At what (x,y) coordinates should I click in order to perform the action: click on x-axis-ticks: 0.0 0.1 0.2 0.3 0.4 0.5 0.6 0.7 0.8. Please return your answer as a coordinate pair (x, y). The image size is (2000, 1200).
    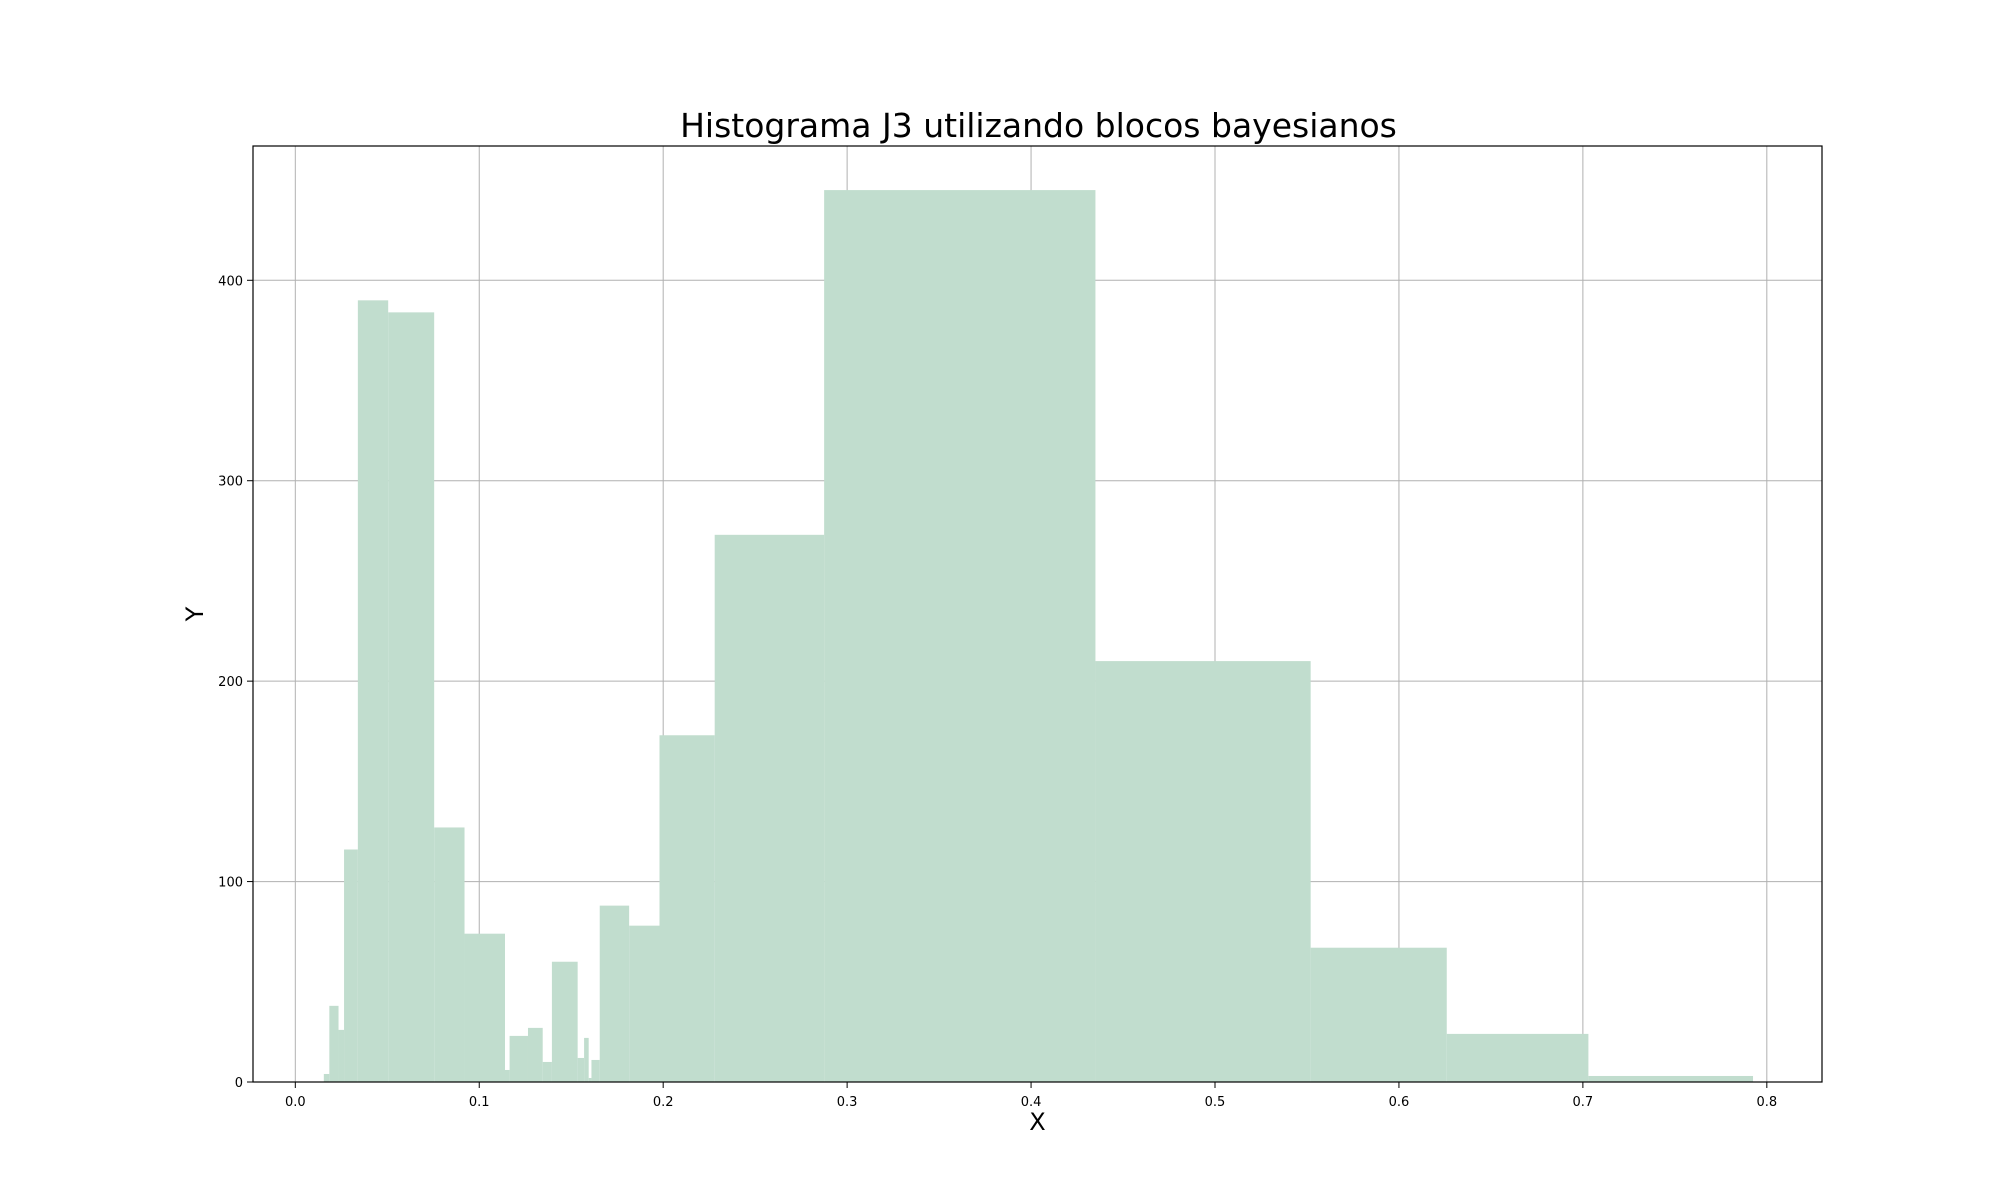
    Looking at the image, I should click on (1031, 1096).